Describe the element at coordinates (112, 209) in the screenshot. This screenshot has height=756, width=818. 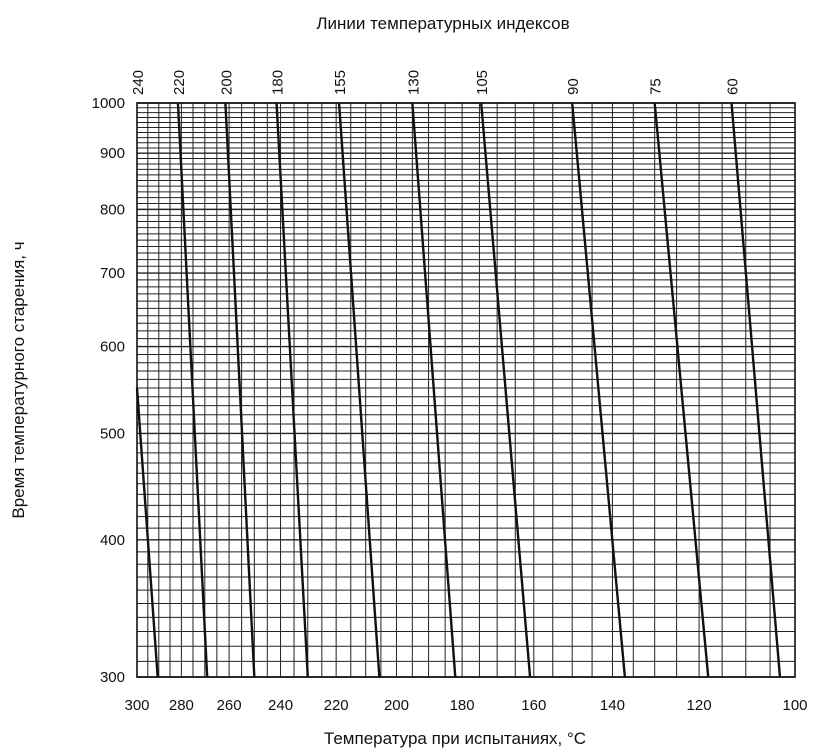
I see `y-tick-label: 800` at that location.